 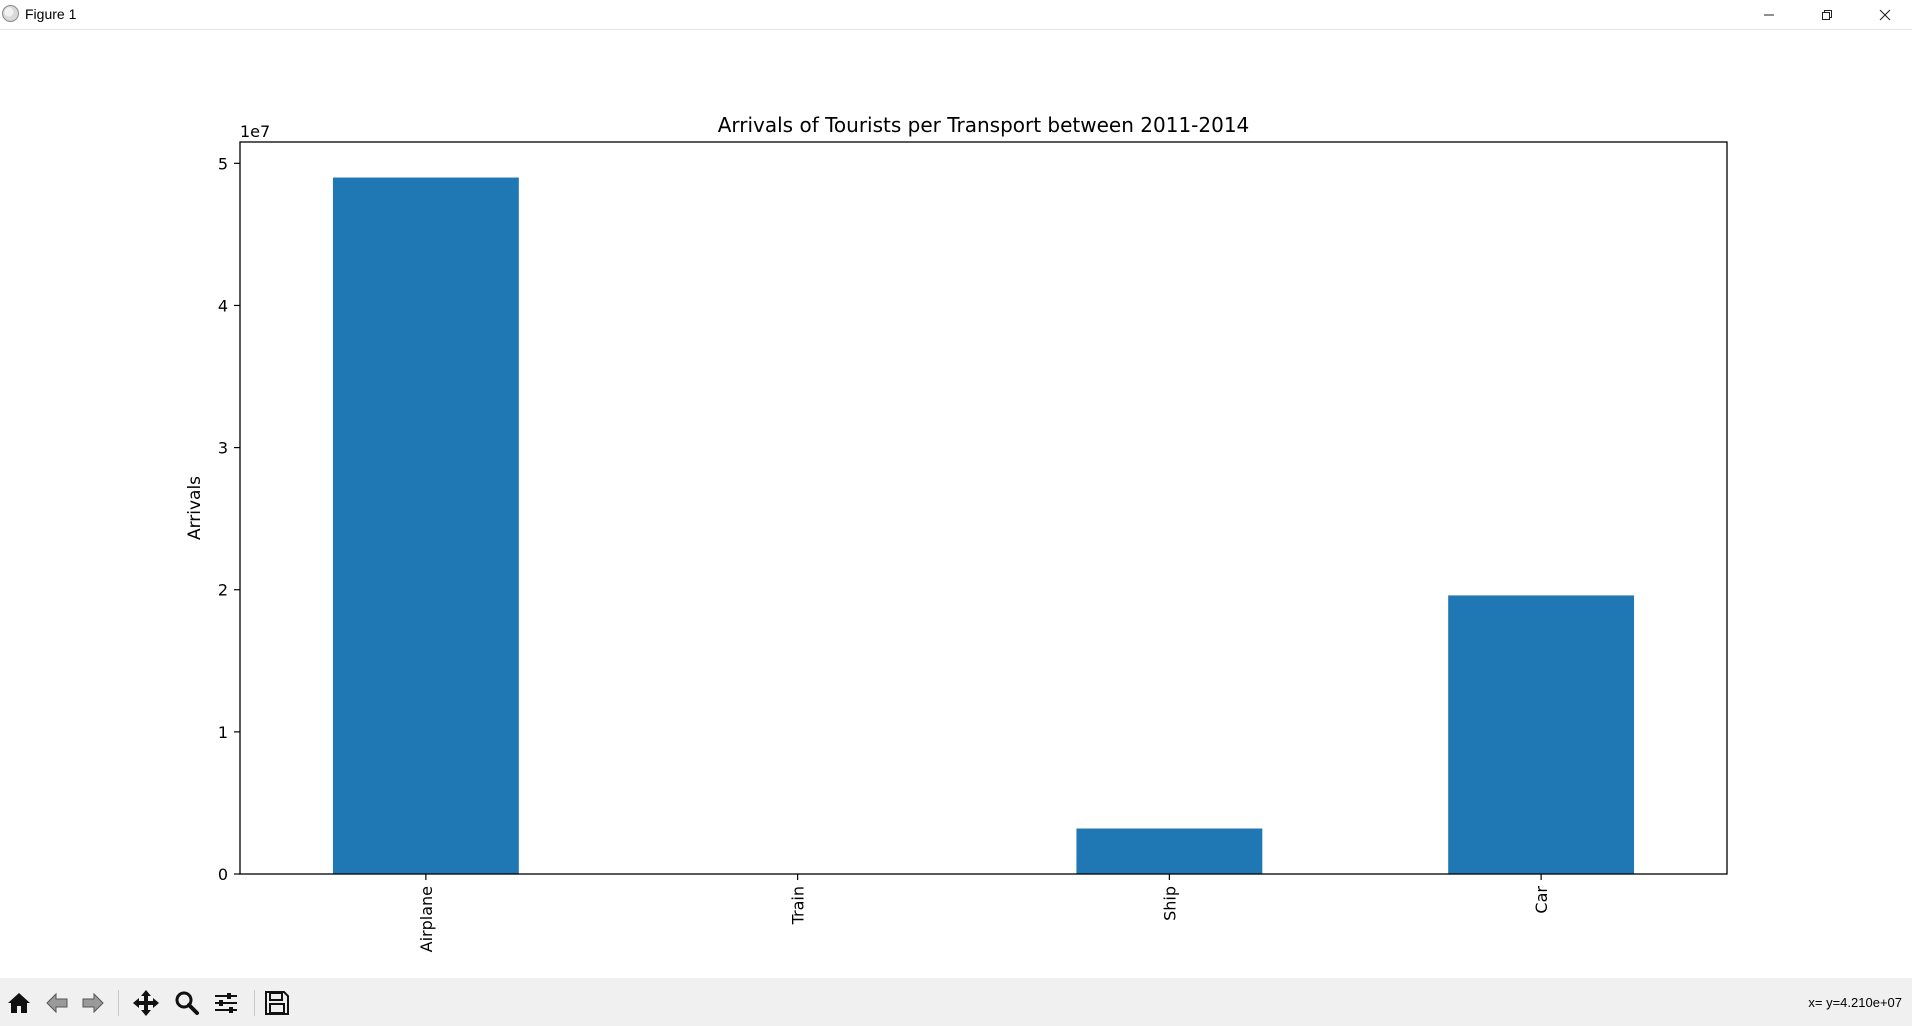 What do you see at coordinates (1169, 903) in the screenshot?
I see `x-tick-label-ship: Ship` at bounding box center [1169, 903].